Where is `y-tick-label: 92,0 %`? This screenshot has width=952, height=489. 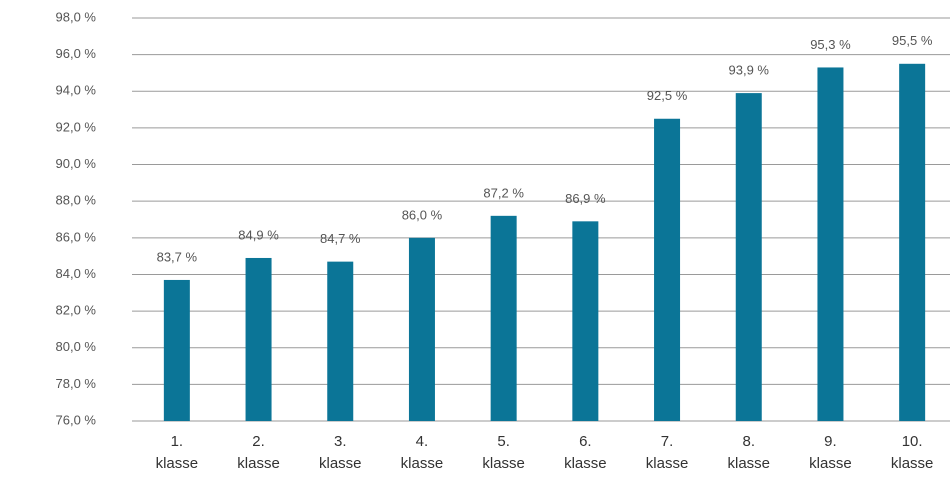 y-tick-label: 92,0 % is located at coordinates (76, 126).